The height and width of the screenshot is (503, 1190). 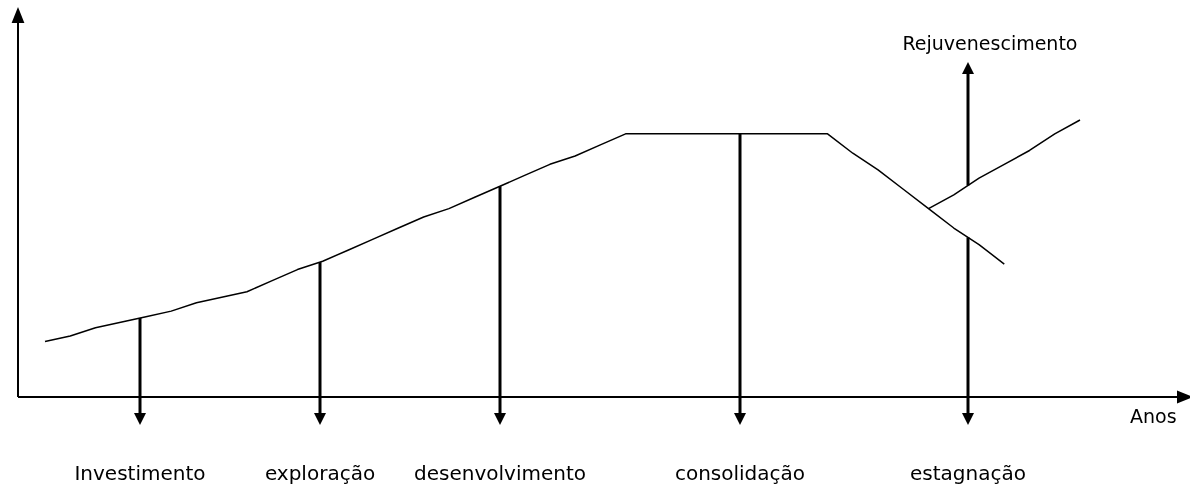 What do you see at coordinates (968, 473) in the screenshot?
I see `text: estagnação` at bounding box center [968, 473].